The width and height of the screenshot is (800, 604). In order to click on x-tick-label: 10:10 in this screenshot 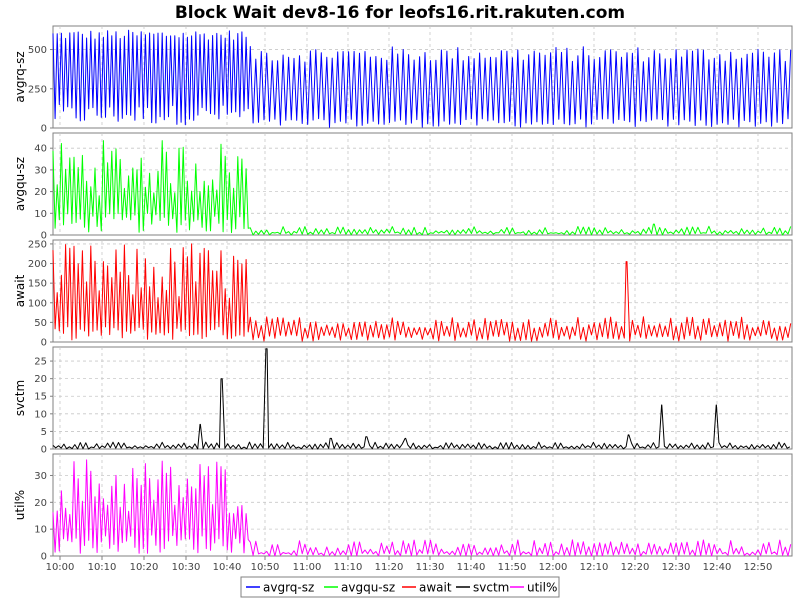, I will do `click(102, 567)`.